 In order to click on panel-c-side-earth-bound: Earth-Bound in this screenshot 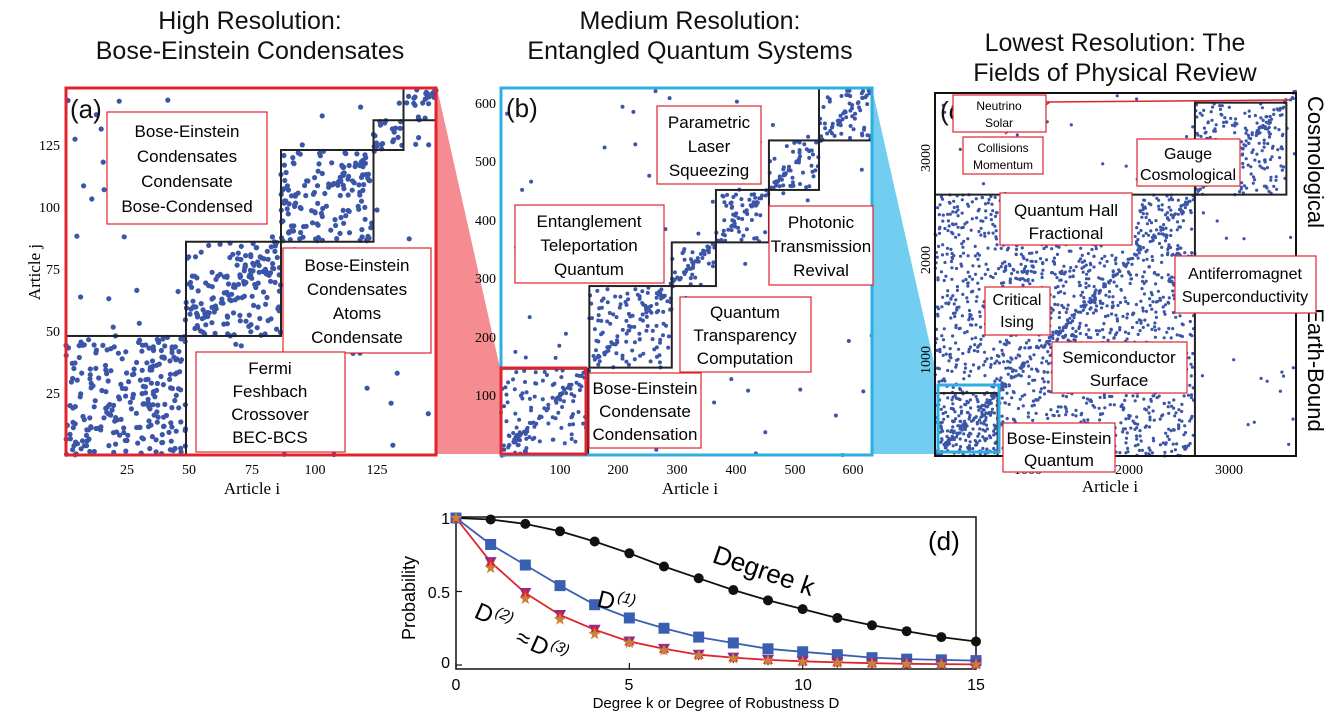, I will do `click(1315, 370)`.